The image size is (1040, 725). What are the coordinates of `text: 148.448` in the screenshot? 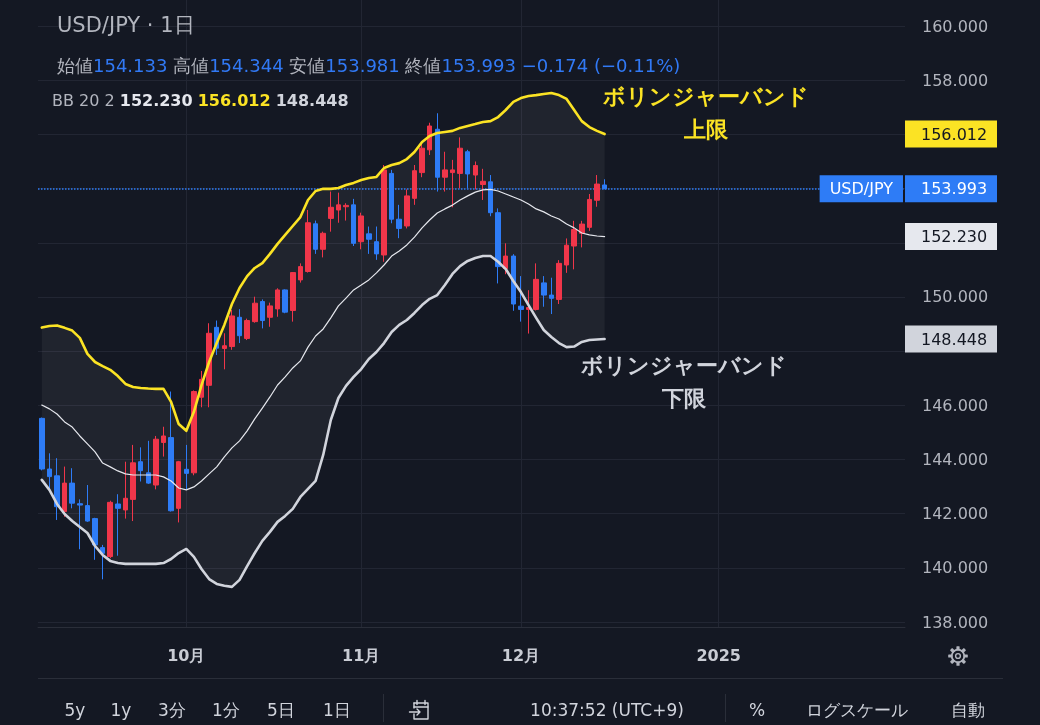 It's located at (954, 339).